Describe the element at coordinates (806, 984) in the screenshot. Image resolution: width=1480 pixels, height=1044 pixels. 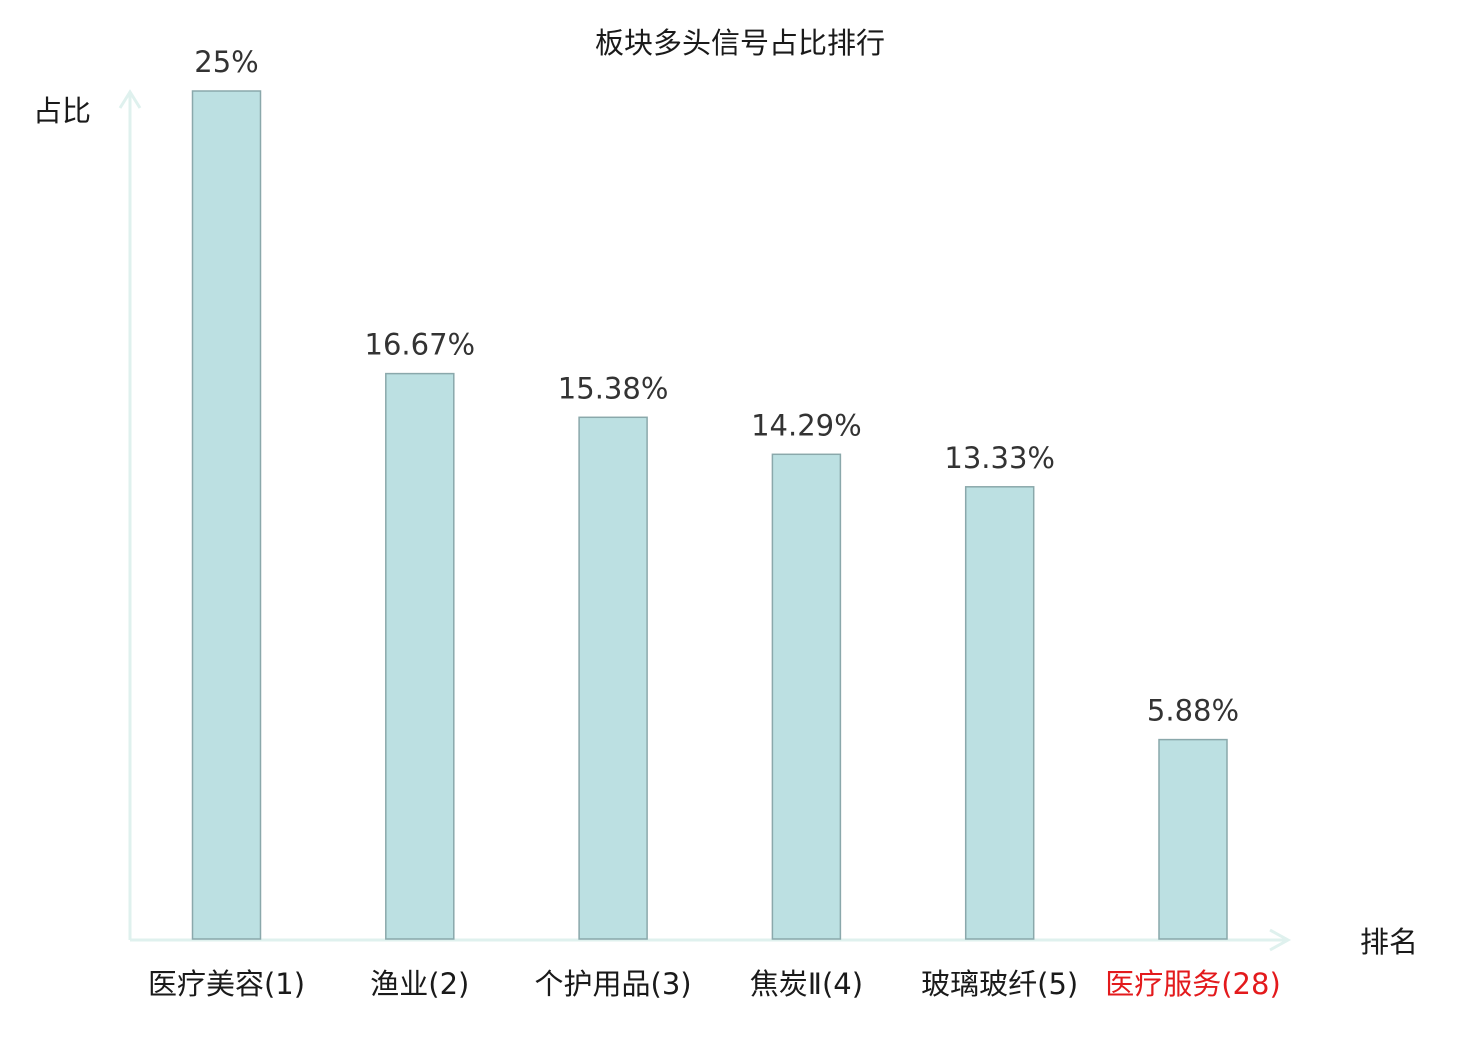
I see `x-tick-label-4: 焦炭Ⅱ(4)` at that location.